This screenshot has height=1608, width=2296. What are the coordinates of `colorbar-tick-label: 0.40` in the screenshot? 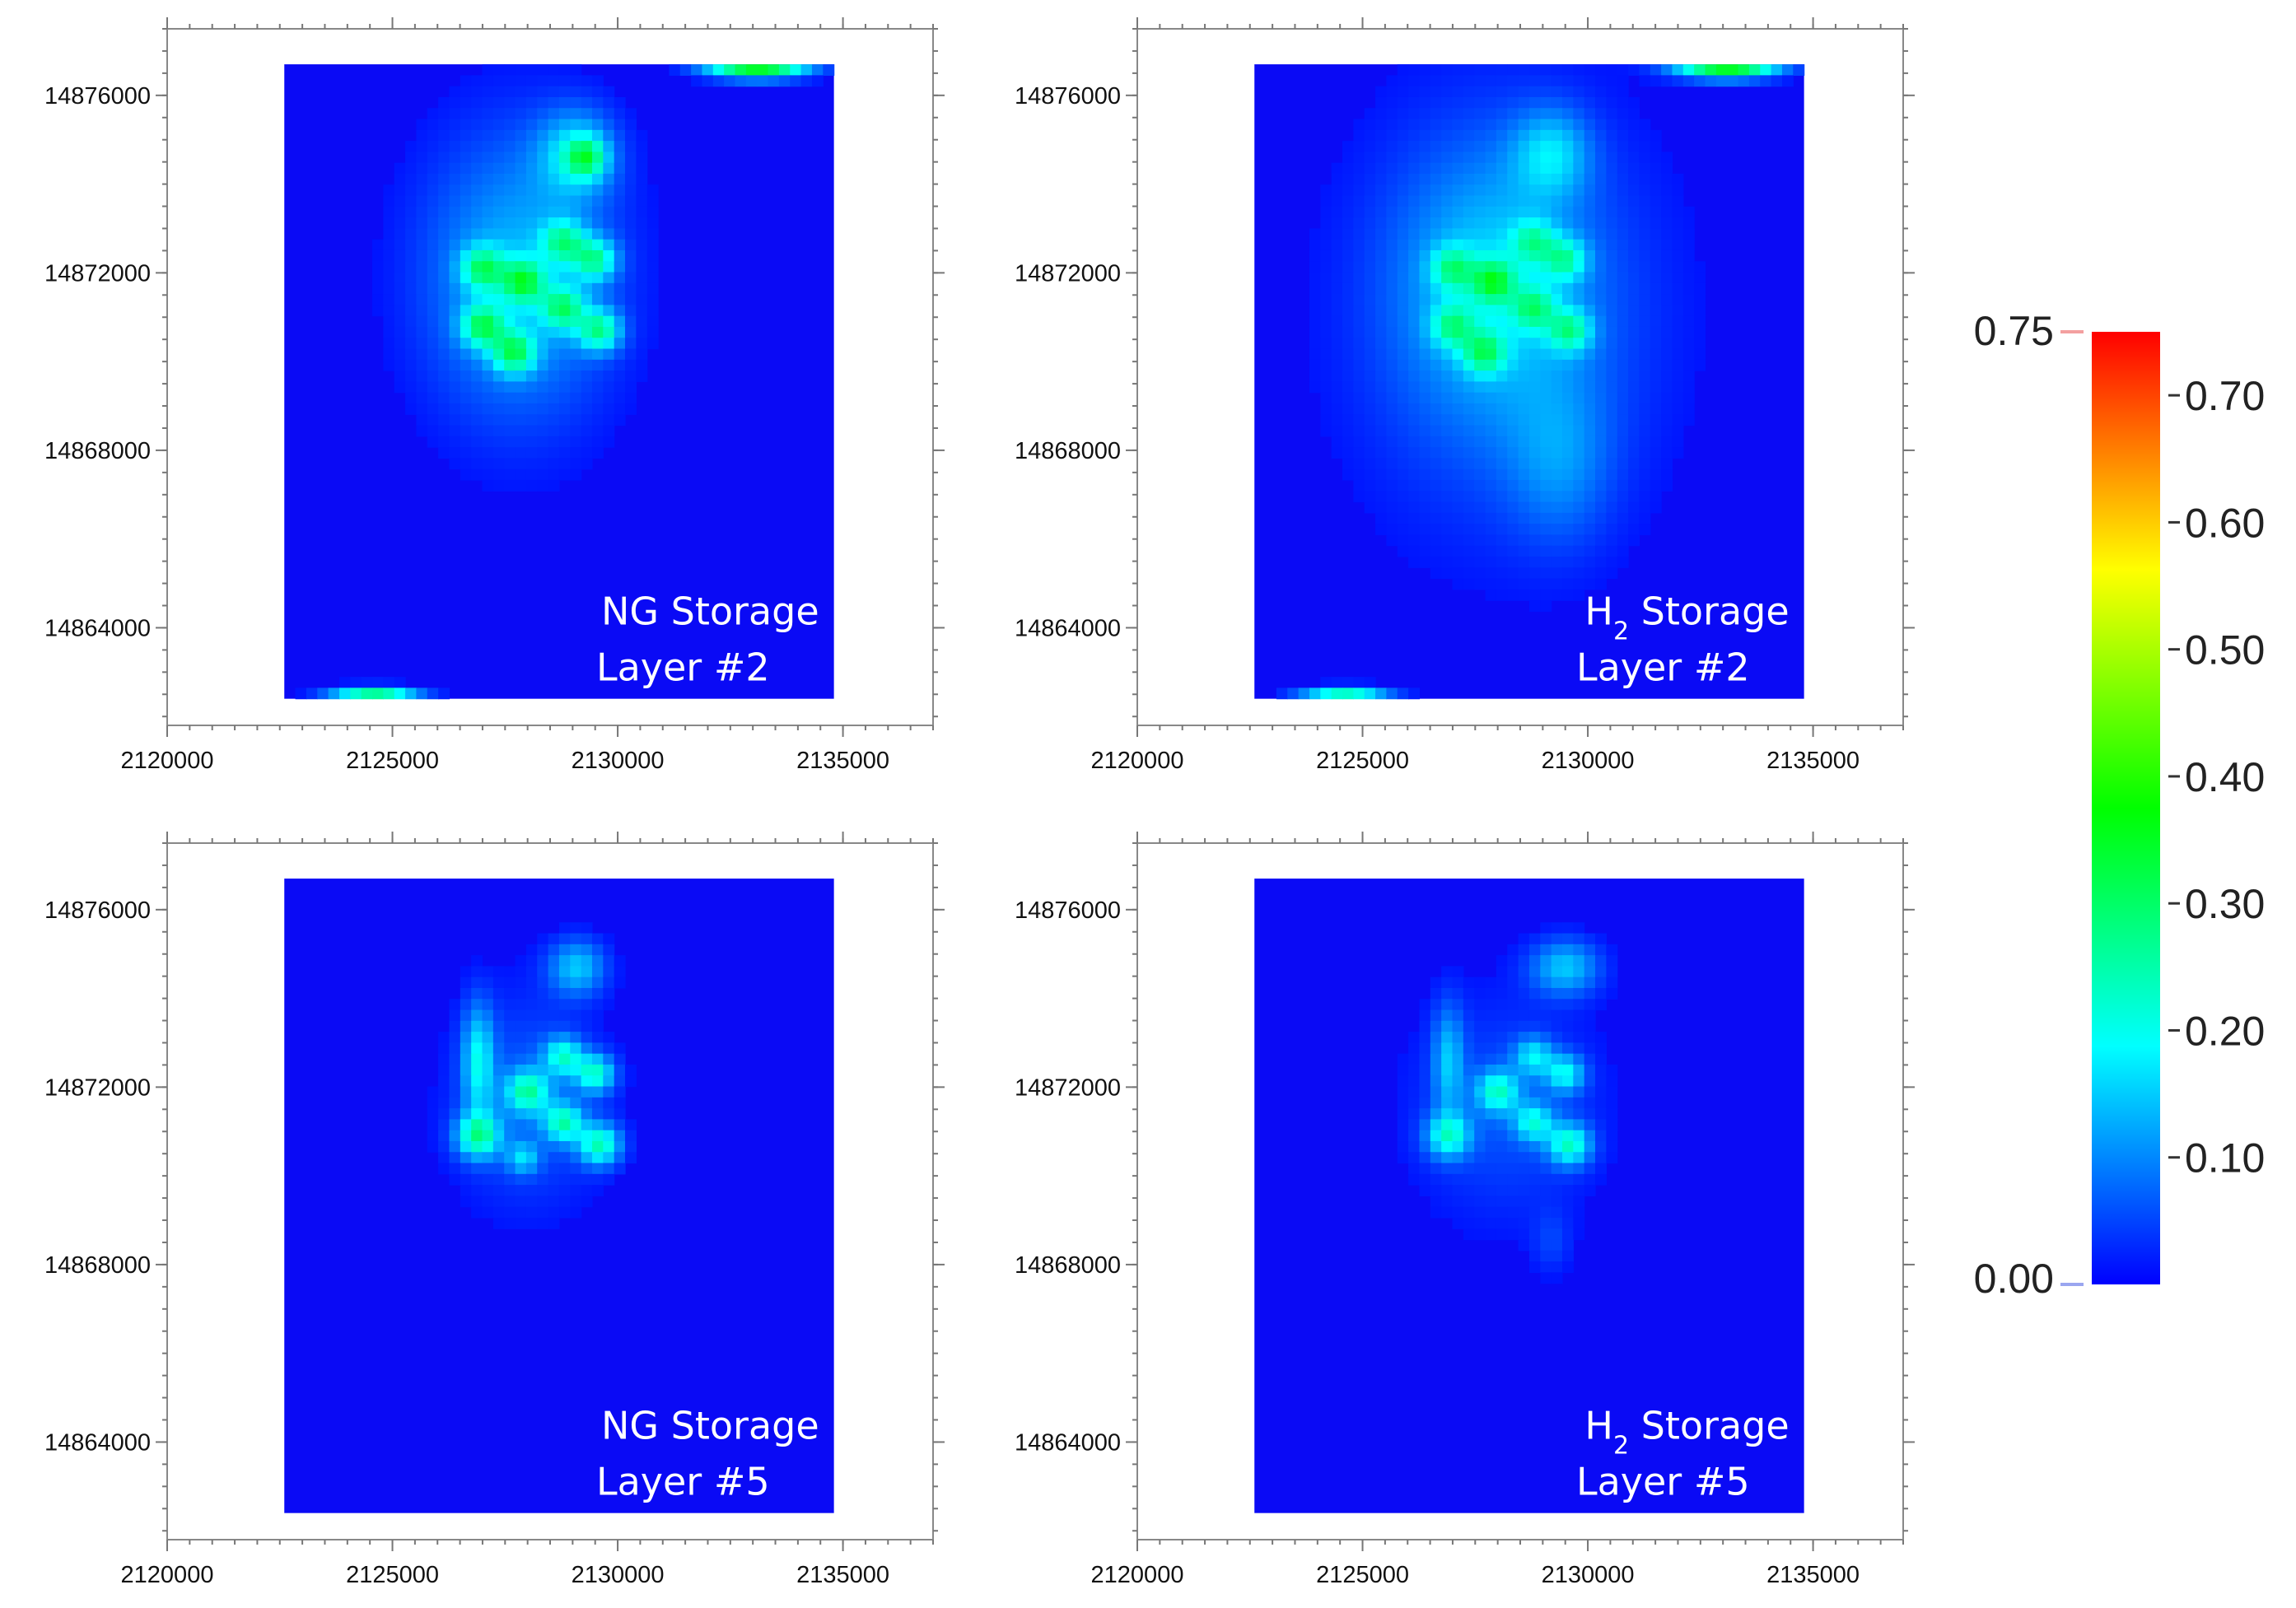 It's located at (2225, 777).